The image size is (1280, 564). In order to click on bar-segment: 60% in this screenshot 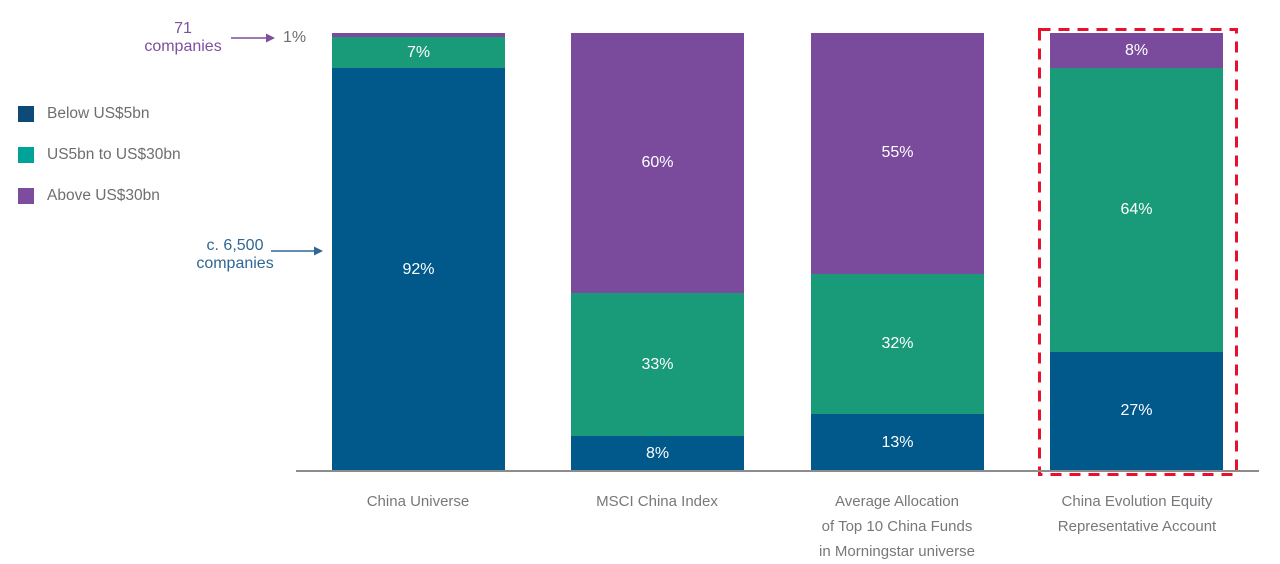, I will do `click(657, 163)`.